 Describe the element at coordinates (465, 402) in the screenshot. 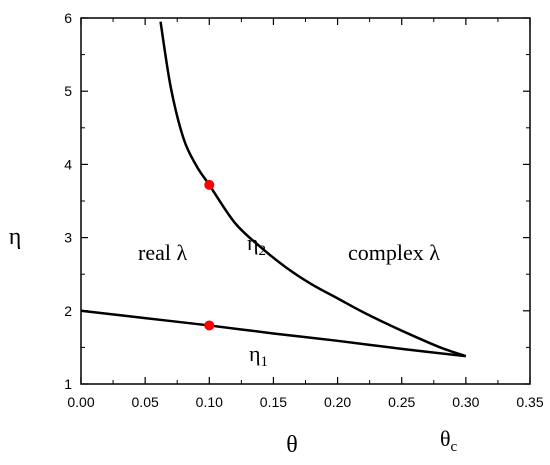

I see `x-tick-label-6: 0.30` at that location.